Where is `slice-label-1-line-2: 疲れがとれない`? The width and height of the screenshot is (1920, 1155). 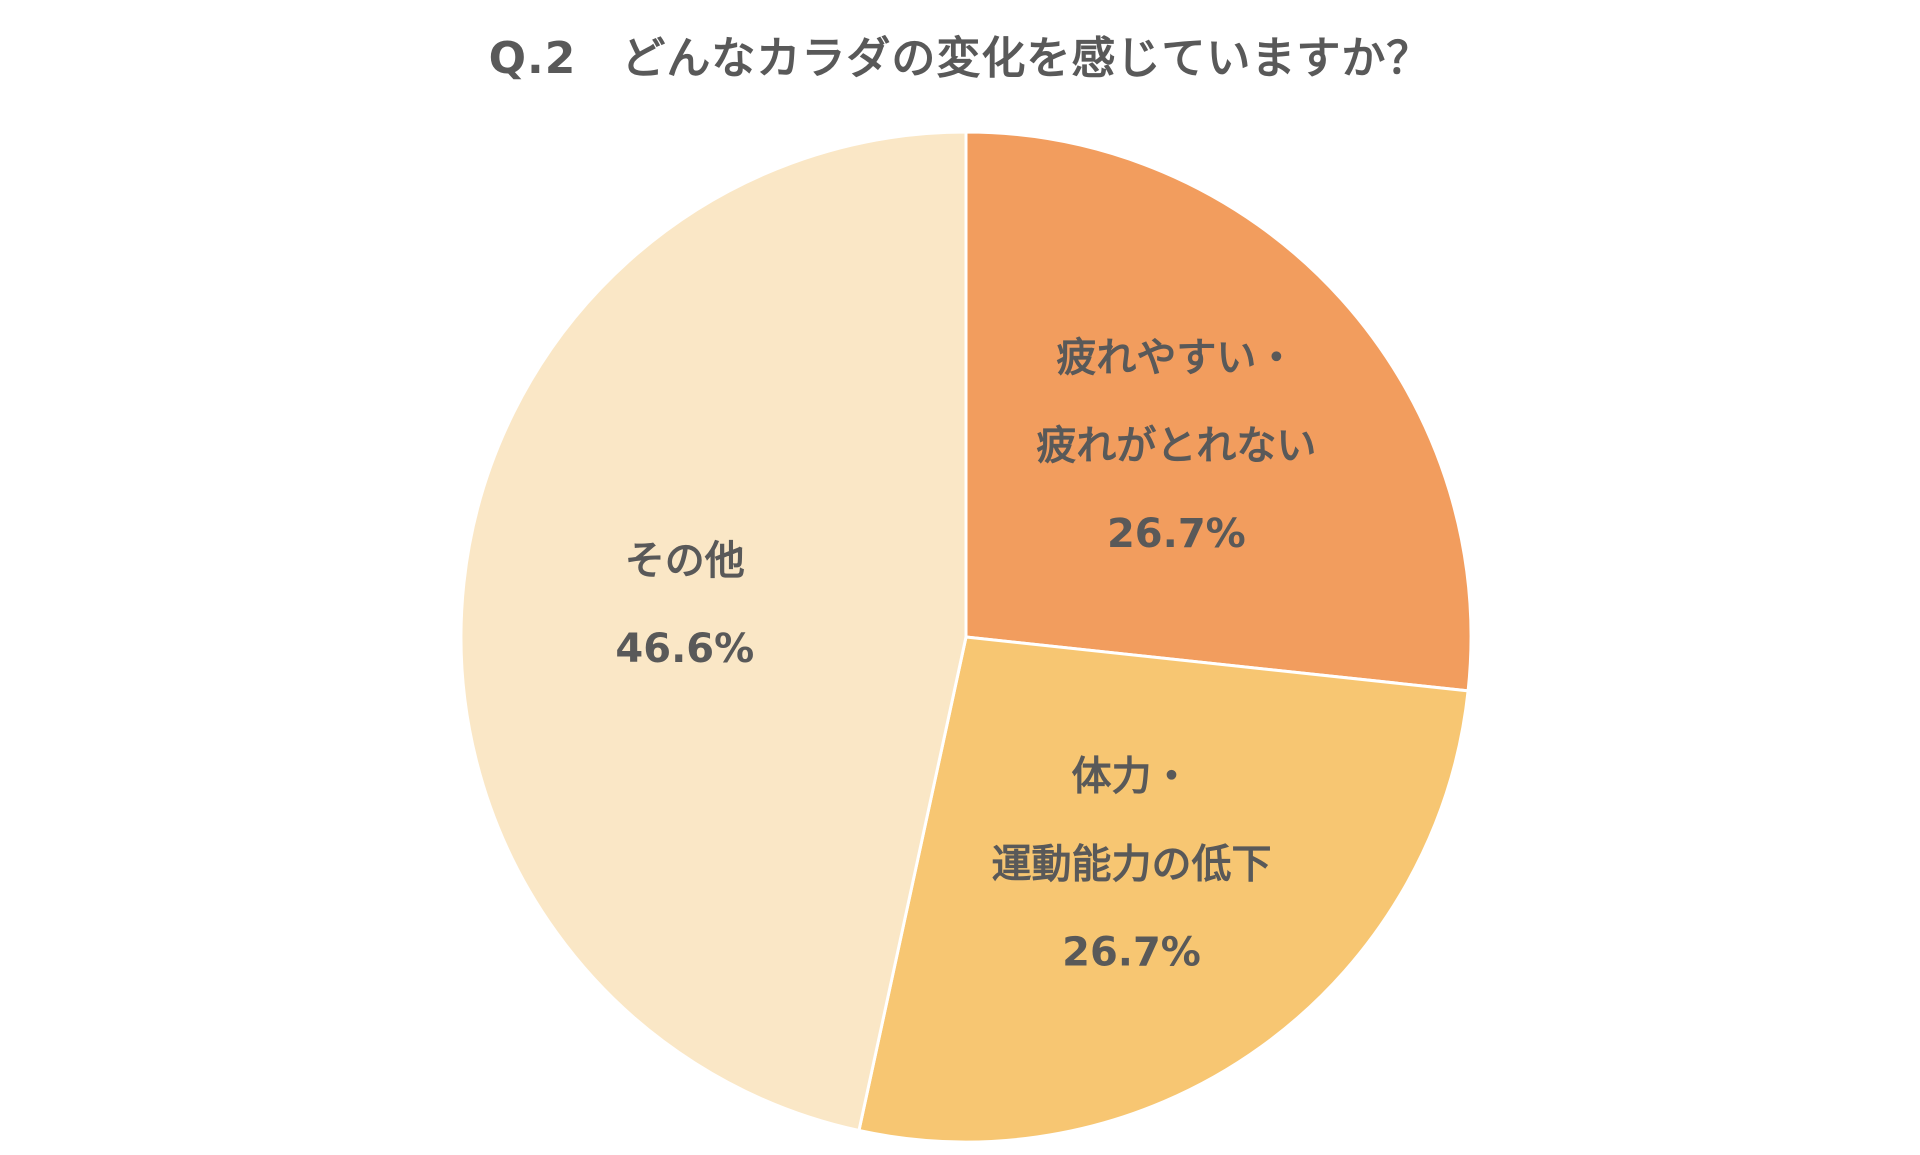 slice-label-1-line-2: 疲れがとれない is located at coordinates (1176, 446).